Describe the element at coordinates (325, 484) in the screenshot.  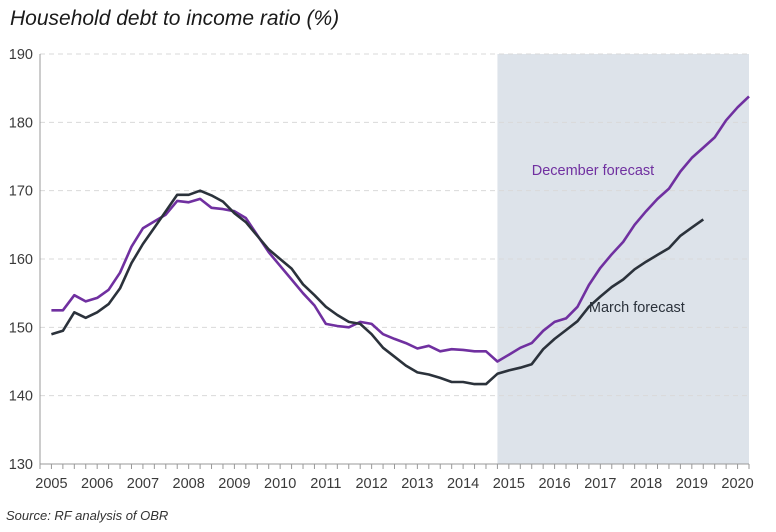
I see `x-tick-label: 2011` at that location.